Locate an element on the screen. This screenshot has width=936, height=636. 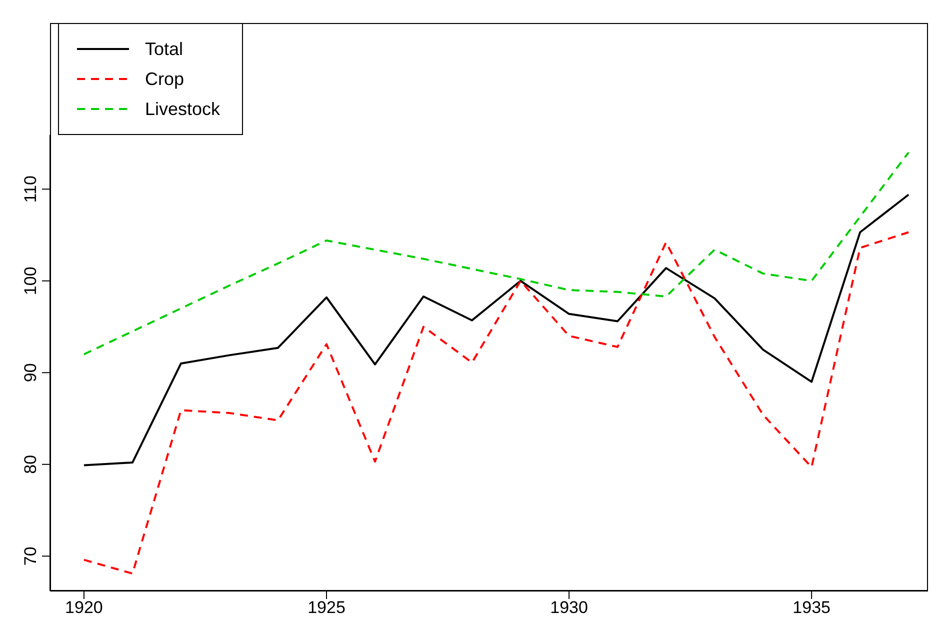
y-tick-label: 70 is located at coordinates (30, 556).